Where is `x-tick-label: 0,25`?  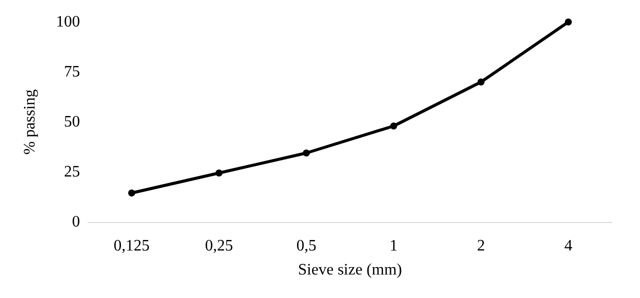 x-tick-label: 0,25 is located at coordinates (219, 246).